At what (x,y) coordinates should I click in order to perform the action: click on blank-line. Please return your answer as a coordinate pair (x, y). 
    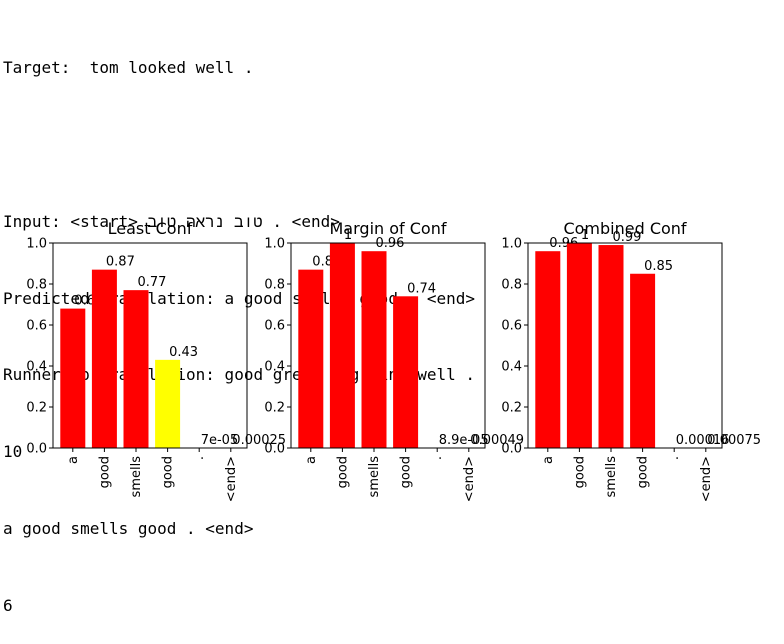
    Looking at the image, I should click on (239, 145).